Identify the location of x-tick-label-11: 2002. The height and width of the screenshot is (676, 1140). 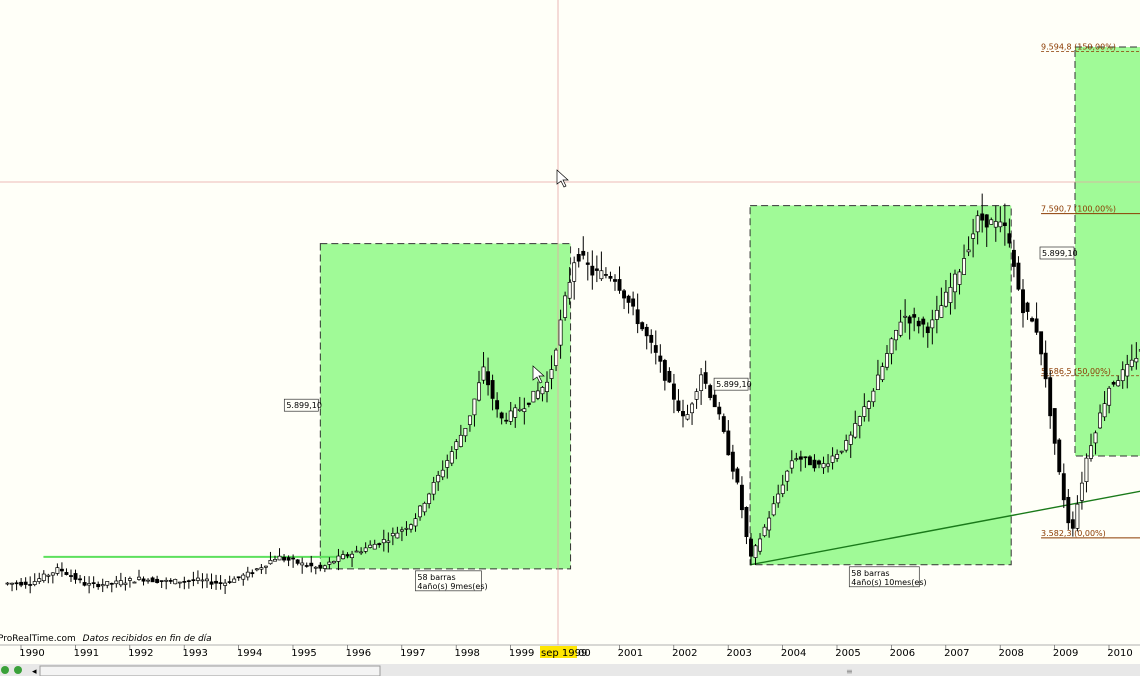
(684, 653).